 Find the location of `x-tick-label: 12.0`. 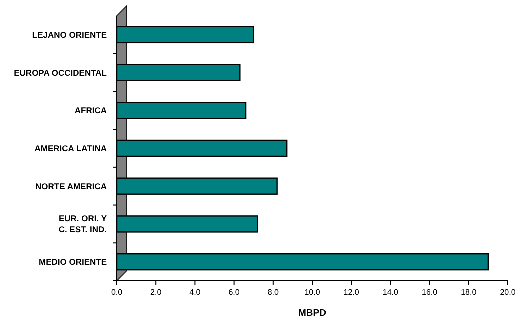

x-tick-label: 12.0 is located at coordinates (352, 292).